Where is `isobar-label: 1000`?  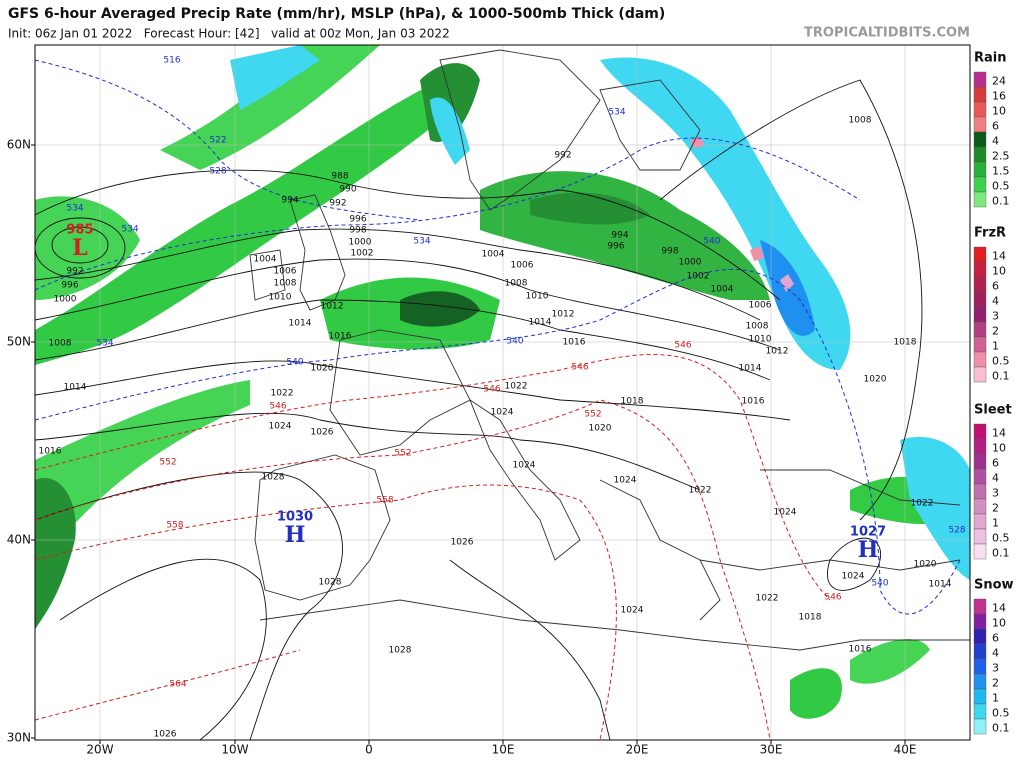 isobar-label: 1000 is located at coordinates (65, 300).